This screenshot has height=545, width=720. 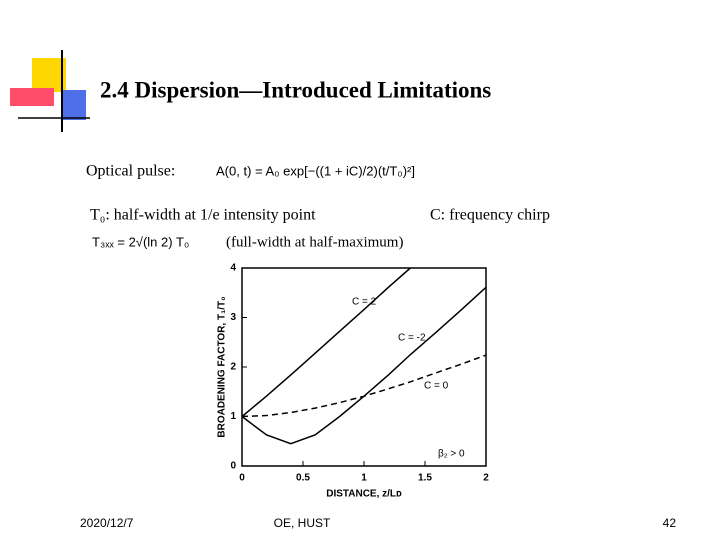 I want to click on x-tick-label: 1, so click(x=364, y=478).